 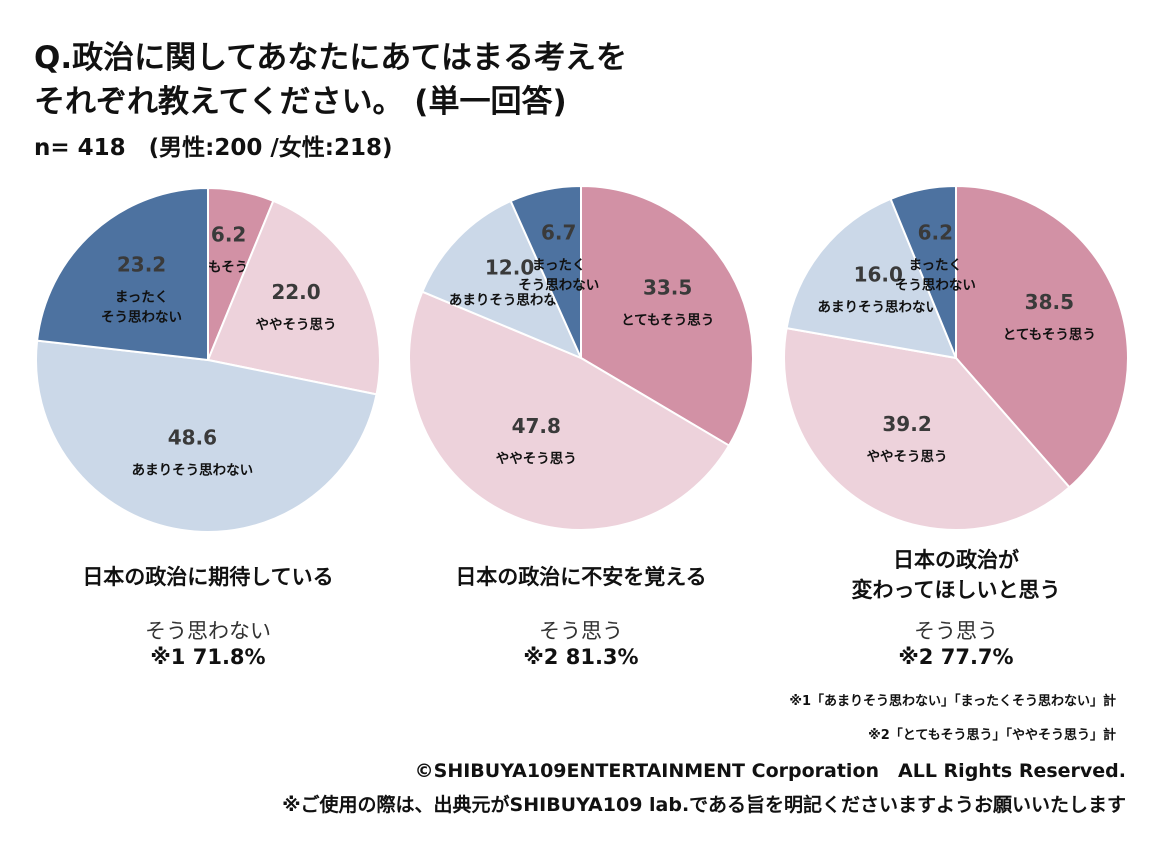 I want to click on data-label: 12.0, so click(x=509, y=267).